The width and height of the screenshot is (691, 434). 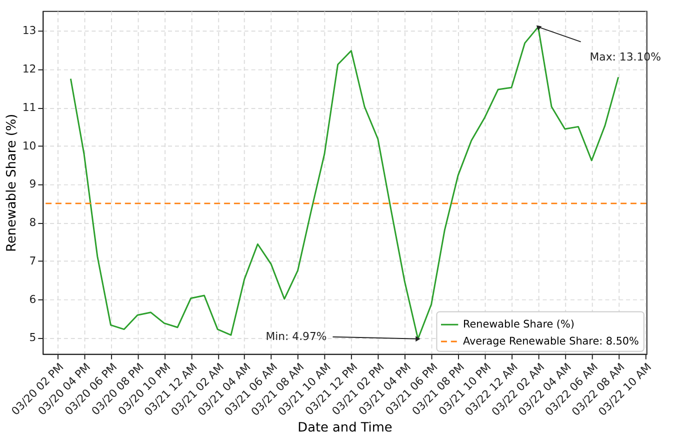 What do you see at coordinates (12, 183) in the screenshot?
I see `y-axis-title: Renewable Share (%)` at bounding box center [12, 183].